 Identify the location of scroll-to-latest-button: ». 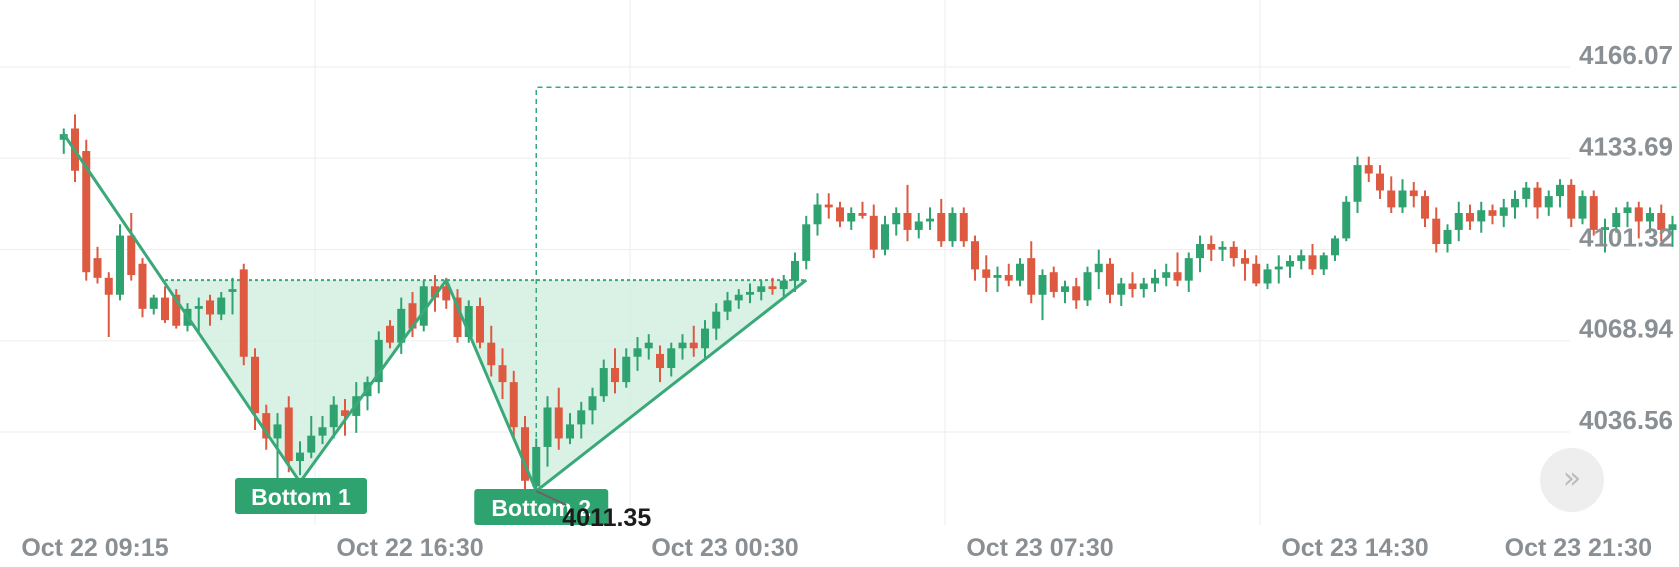
(1572, 480).